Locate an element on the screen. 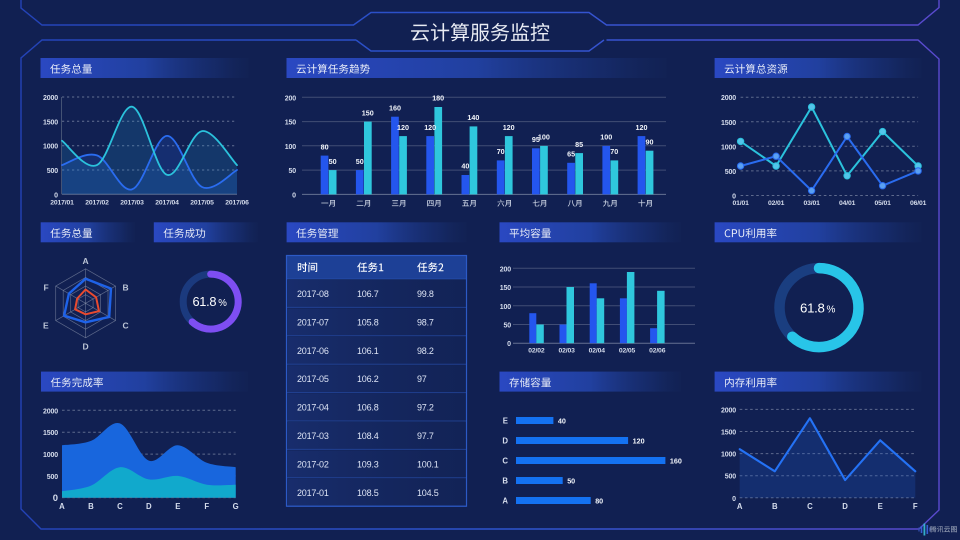  svg-text: 2017/06 is located at coordinates (237, 203).